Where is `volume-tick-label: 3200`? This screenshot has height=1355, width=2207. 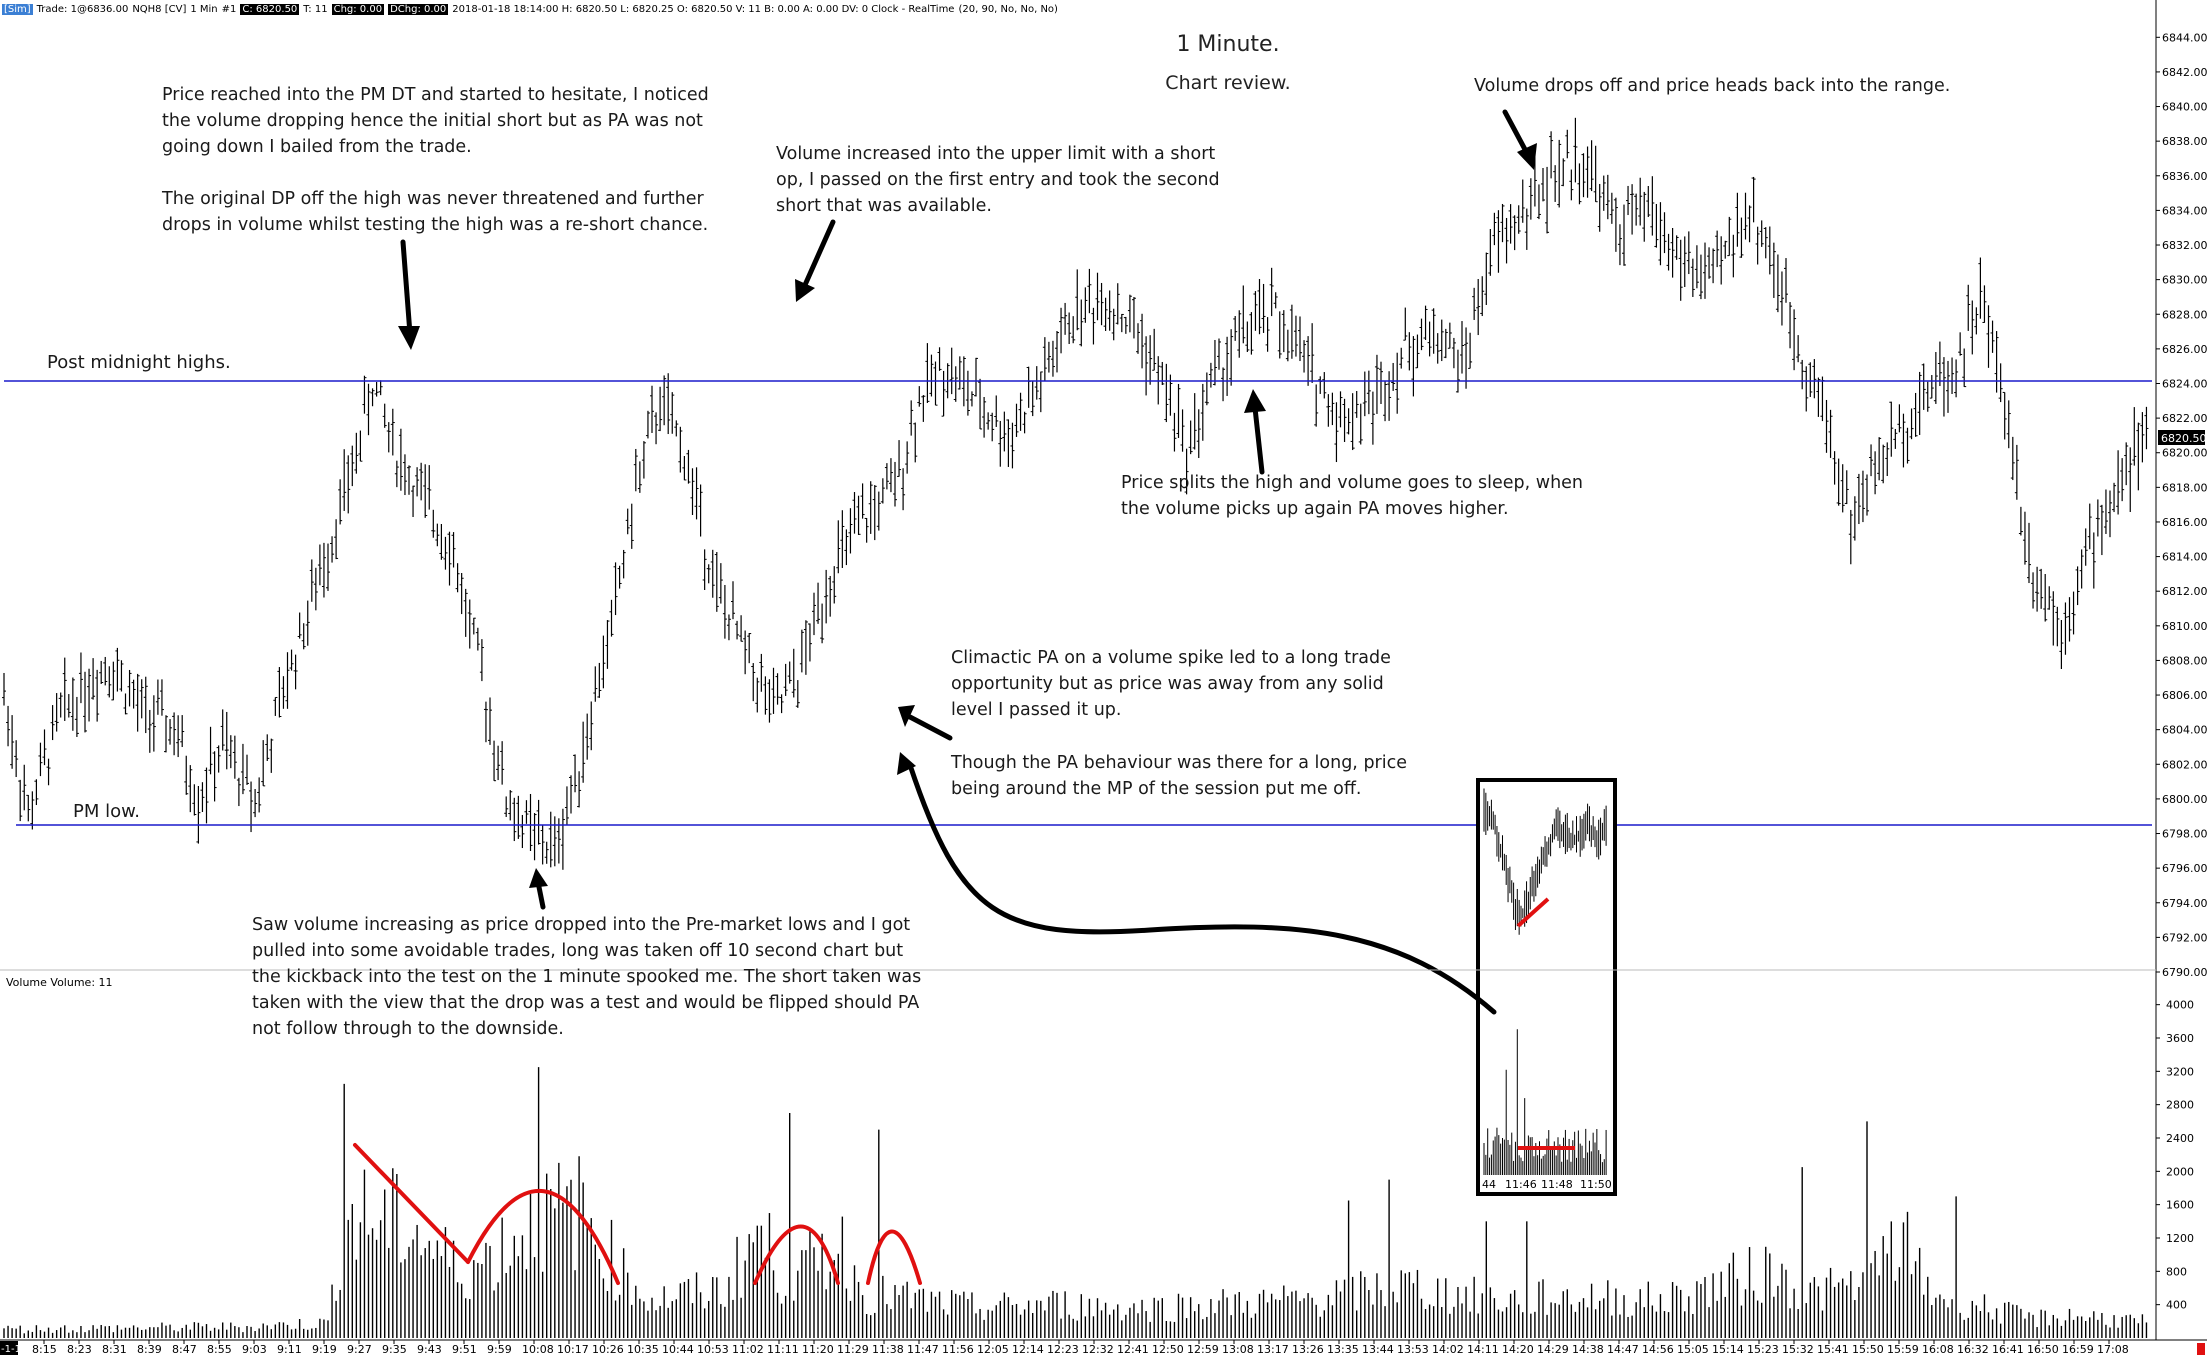 volume-tick-label: 3200 is located at coordinates (2180, 1071).